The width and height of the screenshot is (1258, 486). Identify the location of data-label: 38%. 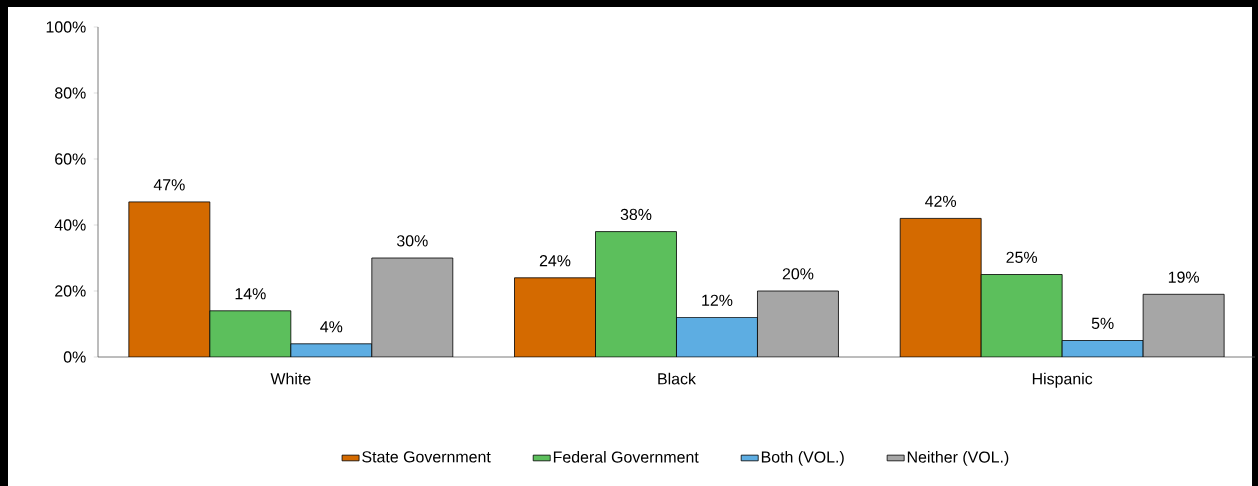
(636, 214).